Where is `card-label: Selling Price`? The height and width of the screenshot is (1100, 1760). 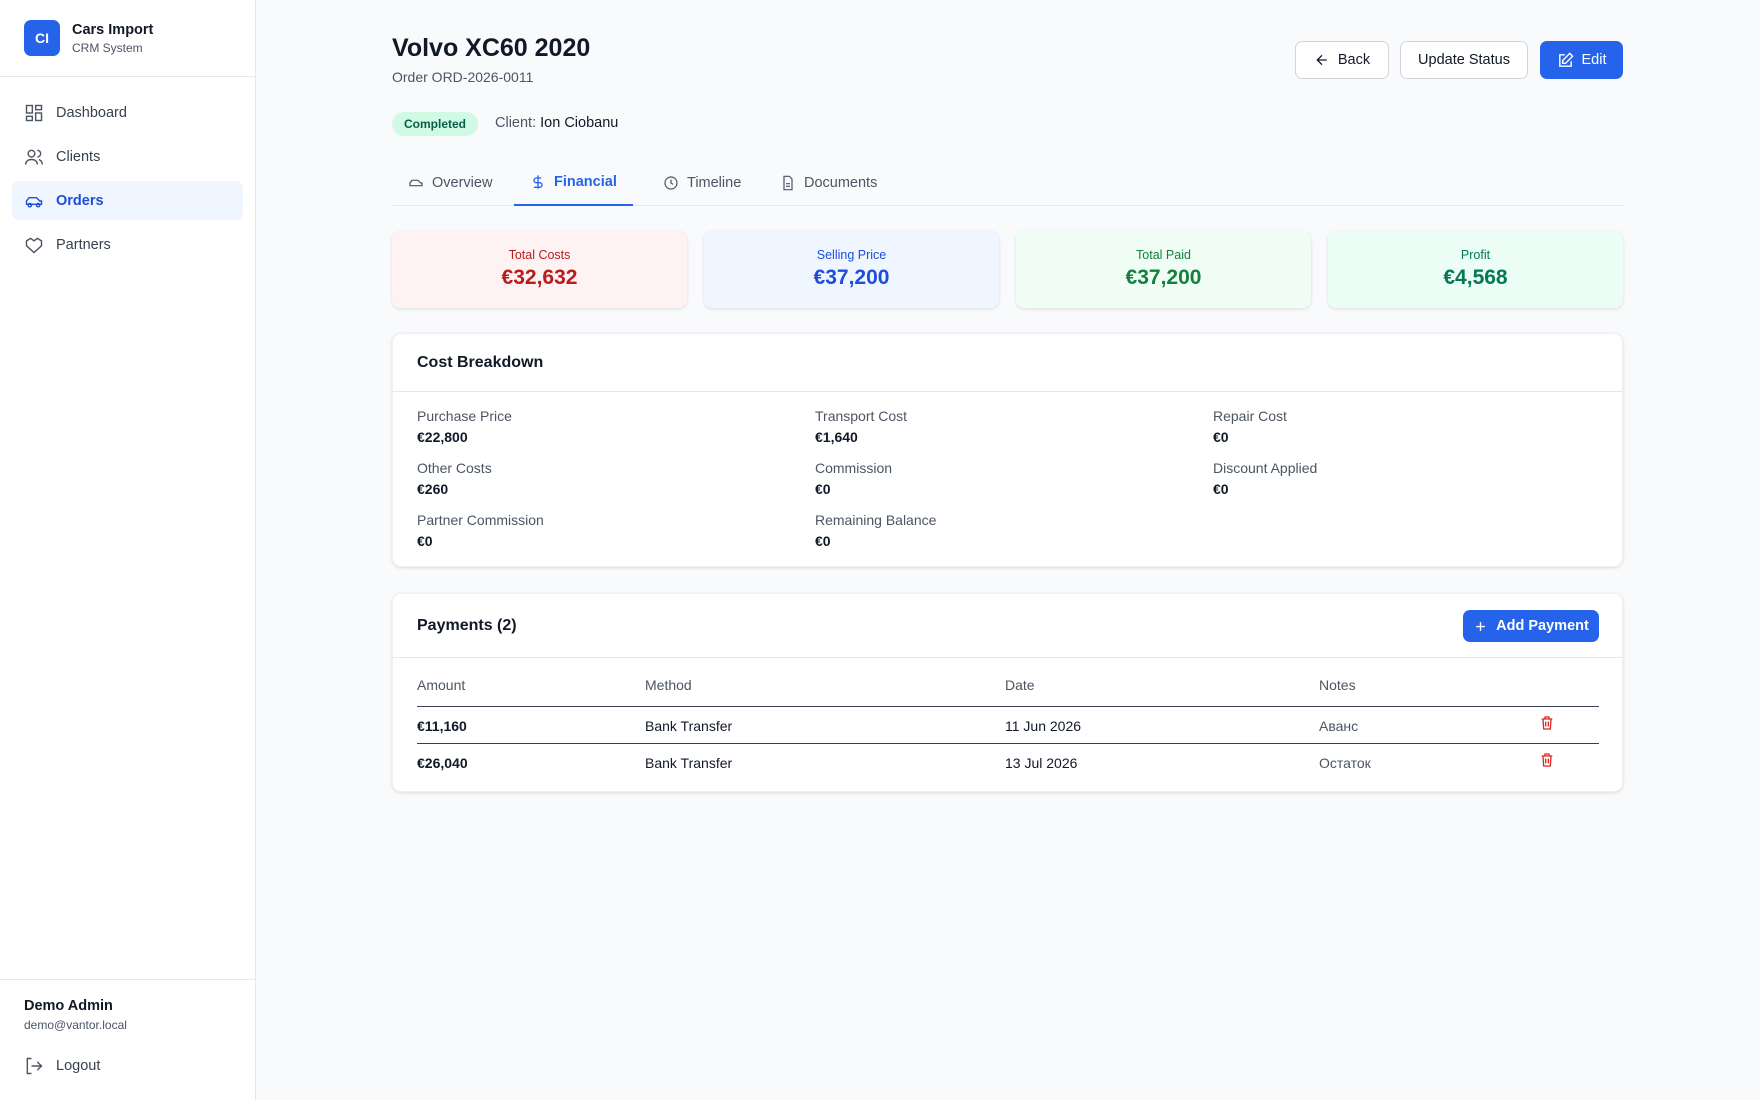
card-label: Selling Price is located at coordinates (851, 255).